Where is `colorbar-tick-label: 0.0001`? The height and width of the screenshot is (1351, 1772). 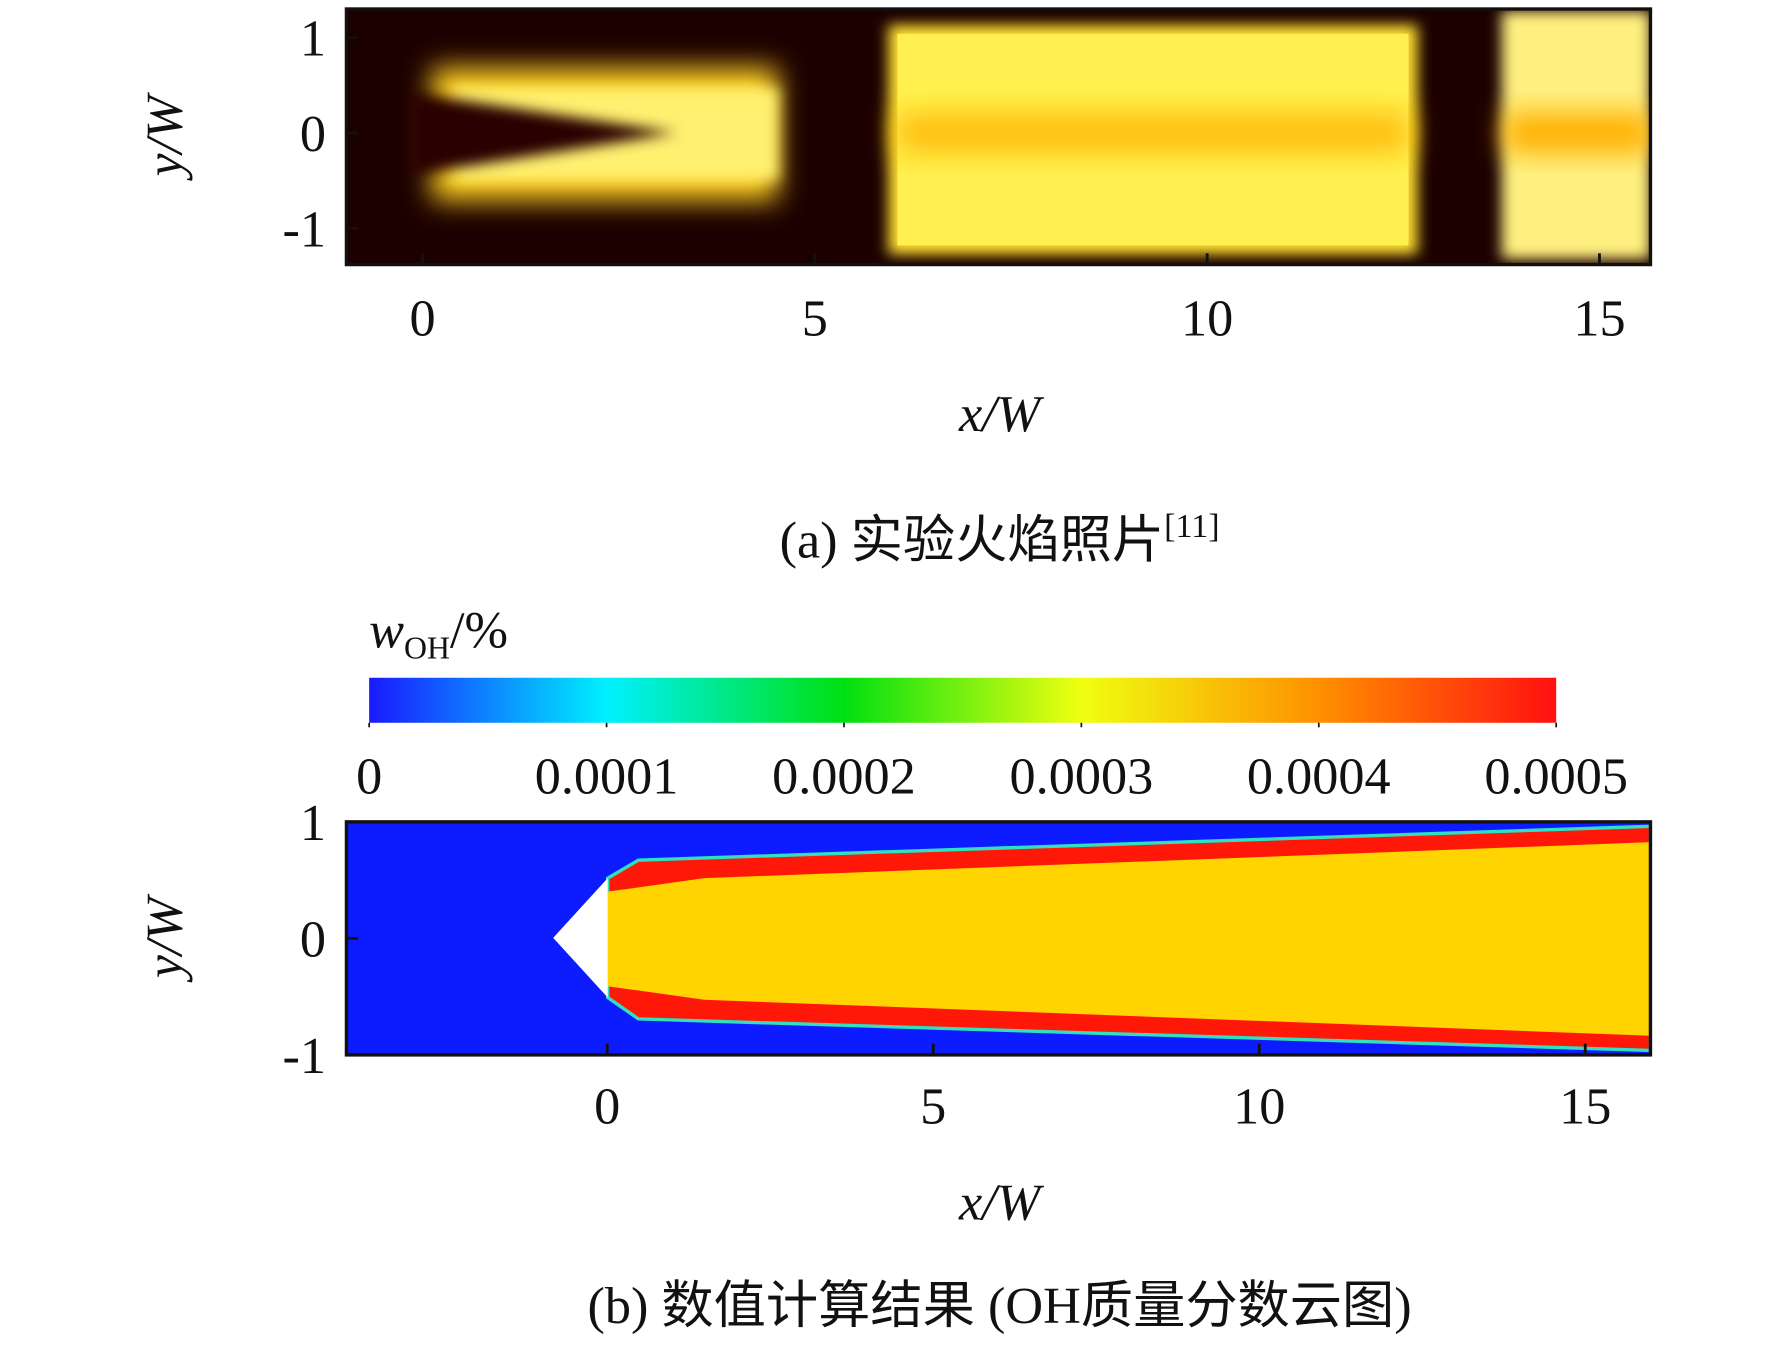 colorbar-tick-label: 0.0001 is located at coordinates (607, 777).